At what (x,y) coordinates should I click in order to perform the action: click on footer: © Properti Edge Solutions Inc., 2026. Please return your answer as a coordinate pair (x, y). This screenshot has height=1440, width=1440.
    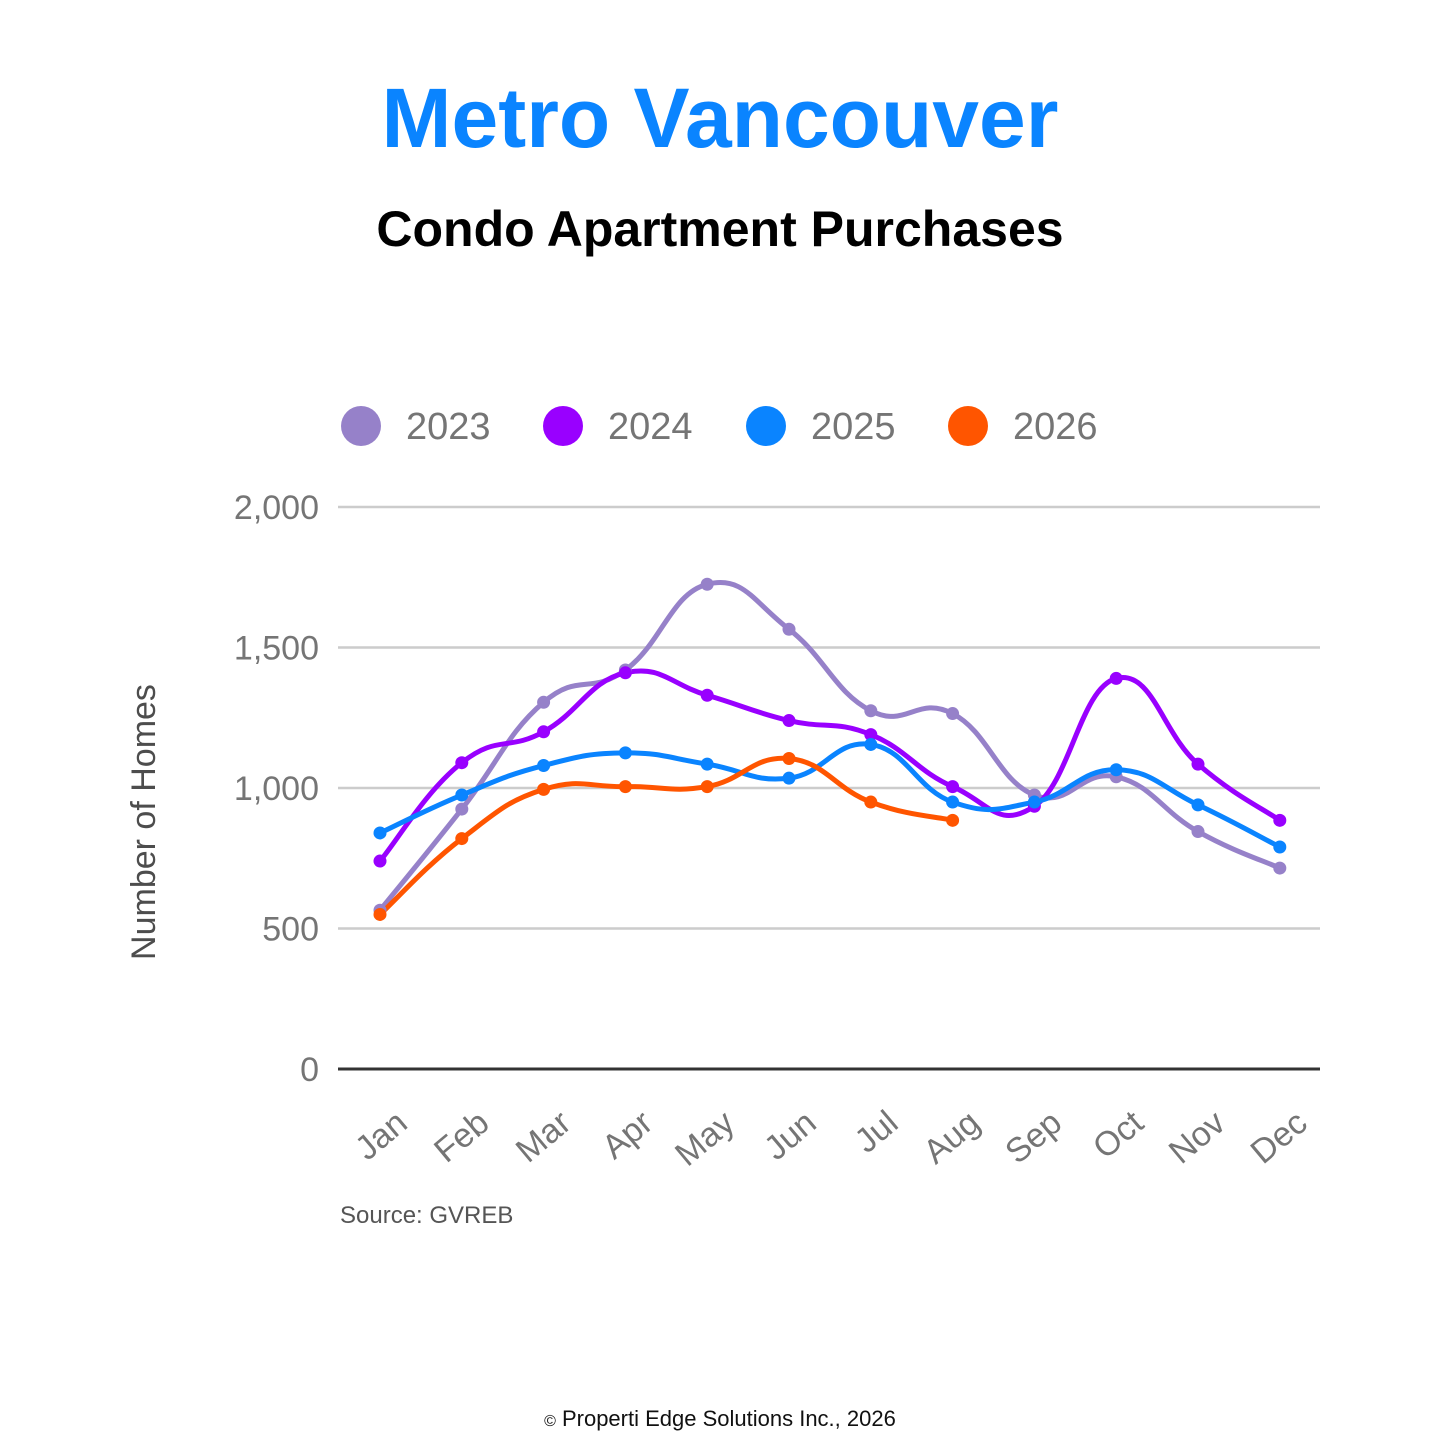
    Looking at the image, I should click on (720, 1420).